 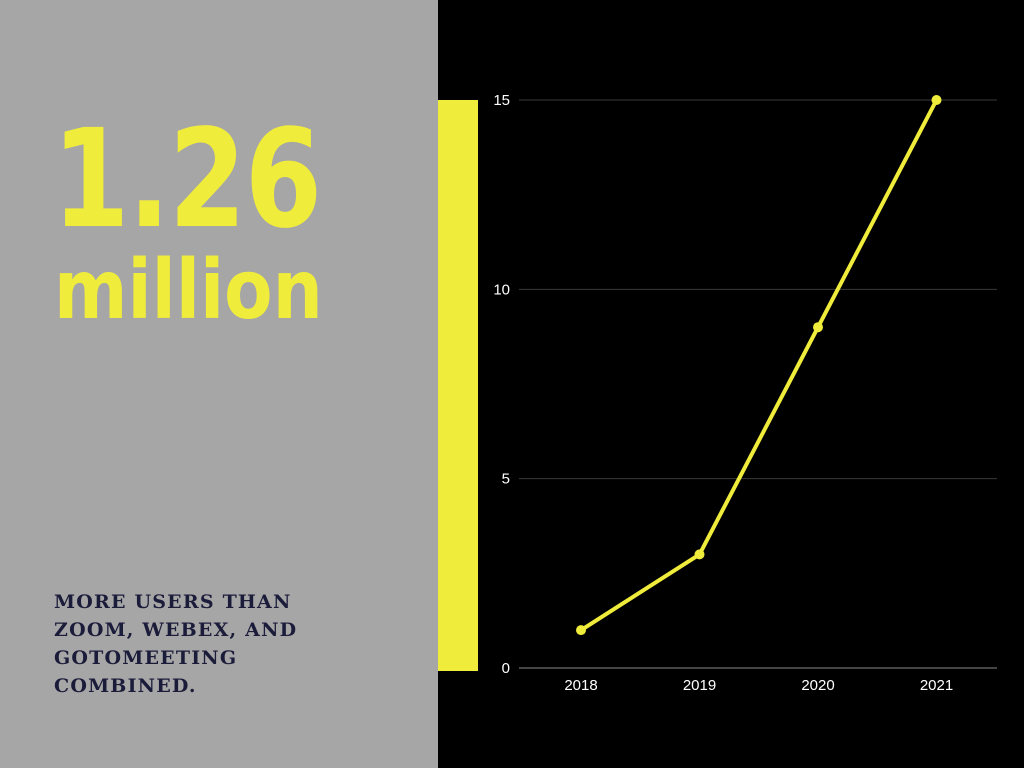 What do you see at coordinates (187, 180) in the screenshot?
I see `headline-number: 1.26` at bounding box center [187, 180].